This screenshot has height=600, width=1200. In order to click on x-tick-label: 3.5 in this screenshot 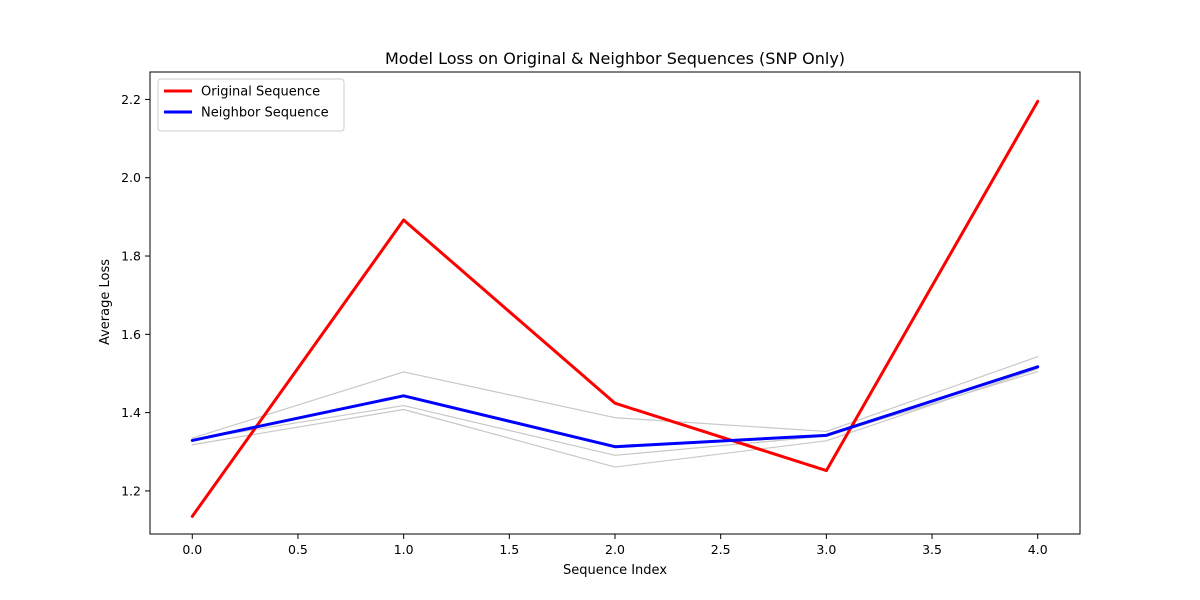, I will do `click(932, 549)`.